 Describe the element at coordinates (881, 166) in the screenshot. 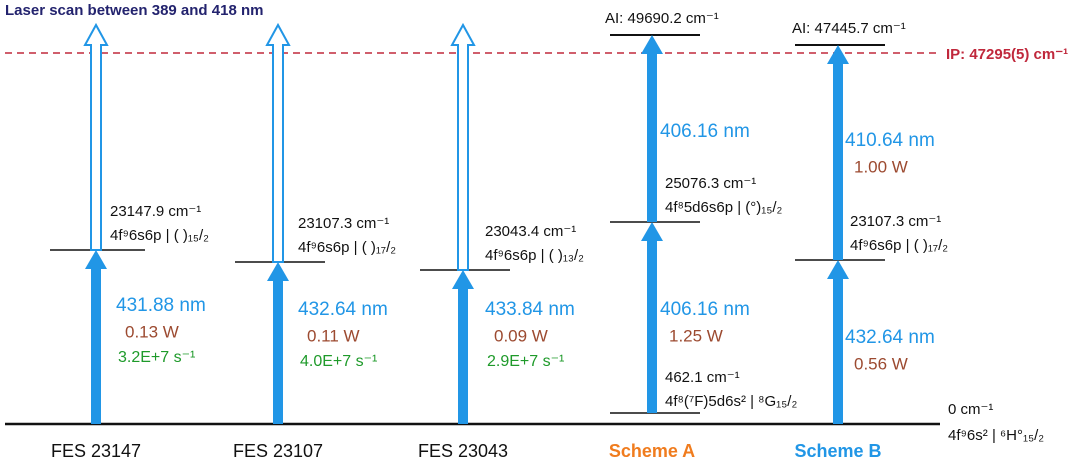

I see `power: 1.00 W` at that location.